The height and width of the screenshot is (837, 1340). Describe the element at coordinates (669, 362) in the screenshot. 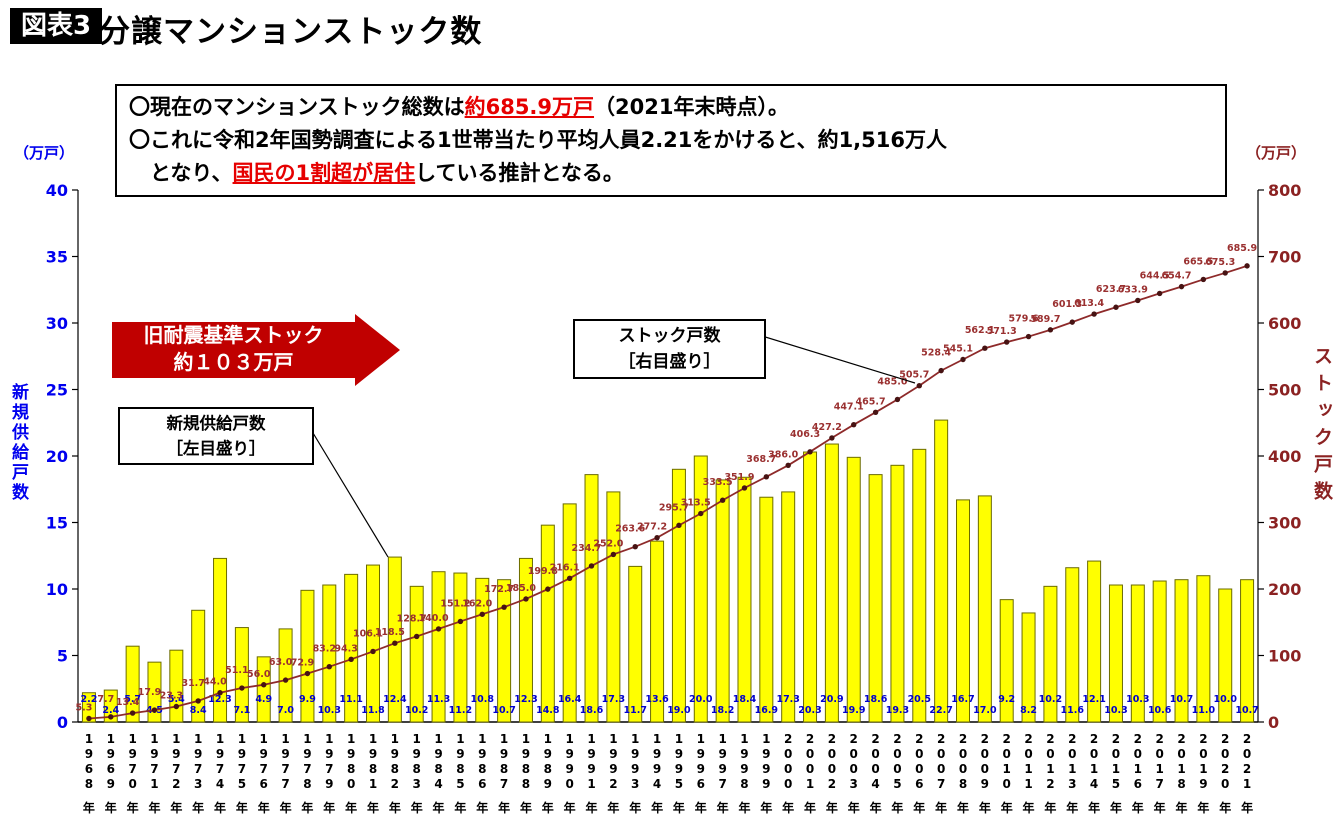

I see `stock-callout-line2: ［右目盛り］` at that location.